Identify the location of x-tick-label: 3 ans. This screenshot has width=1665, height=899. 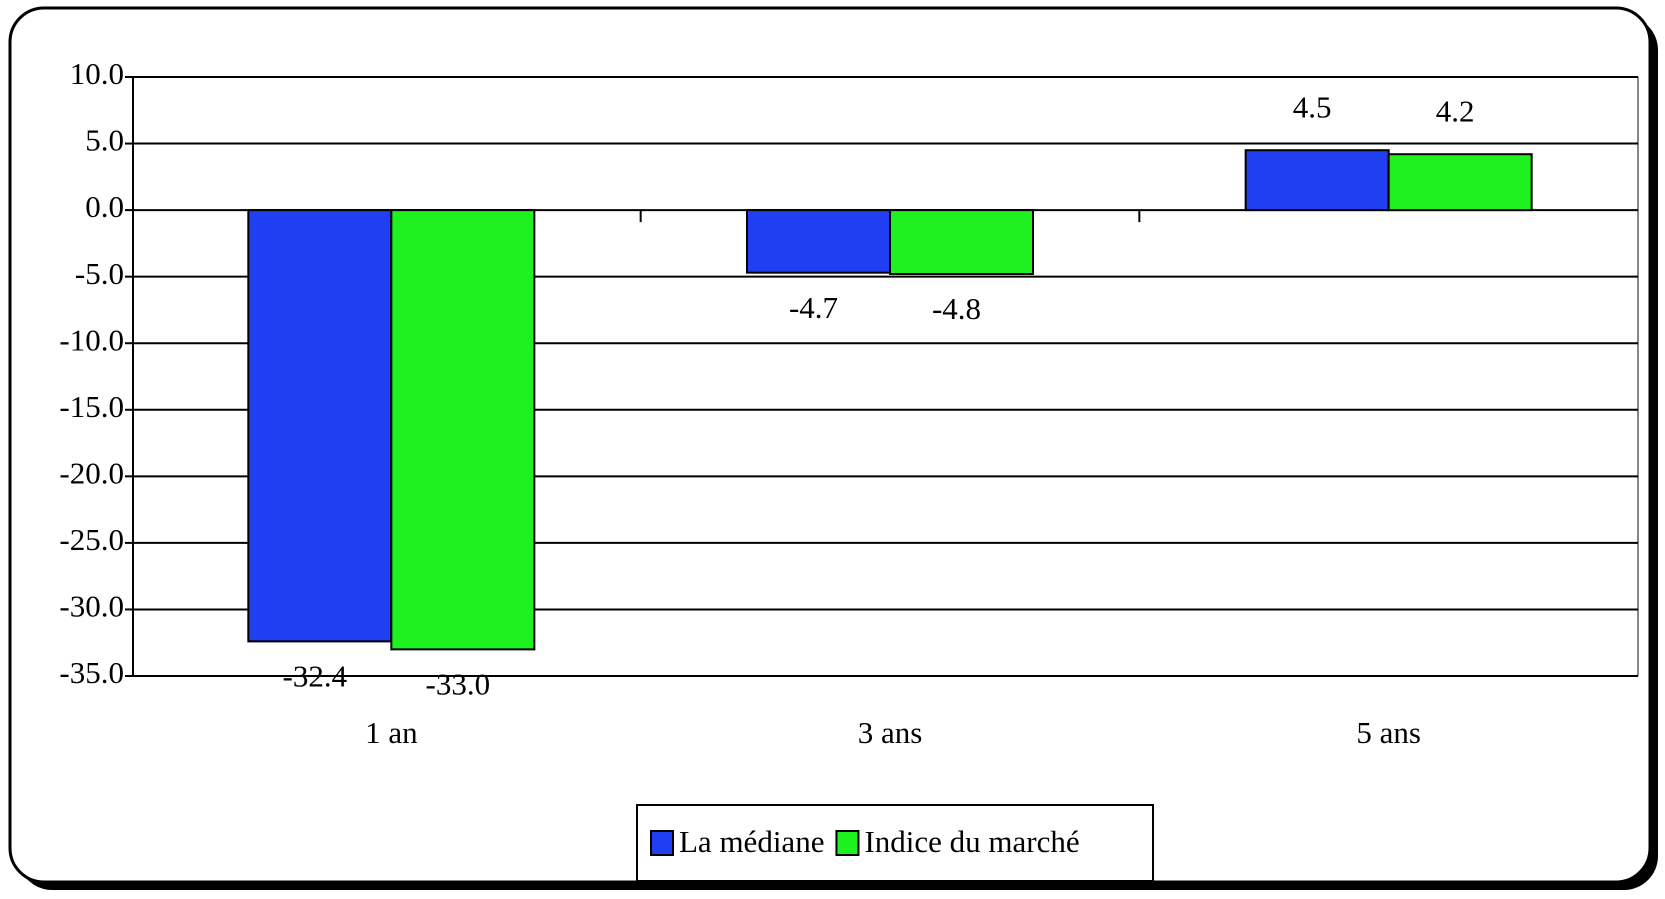
(890, 732).